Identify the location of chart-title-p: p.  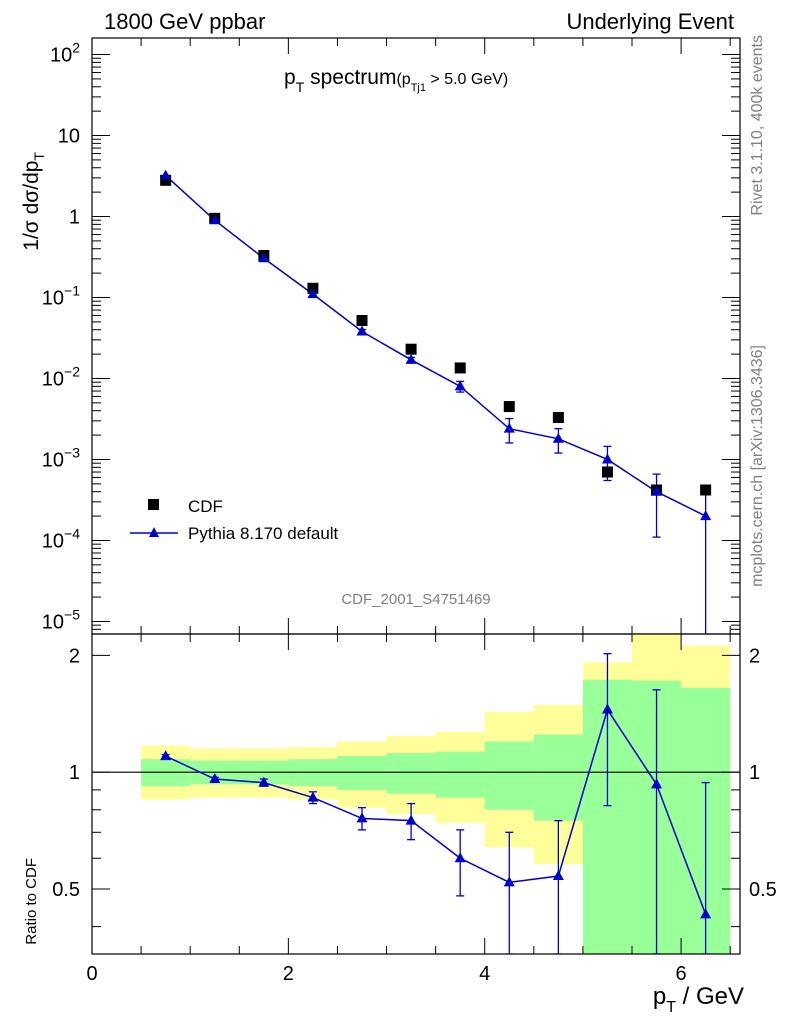
(290, 77).